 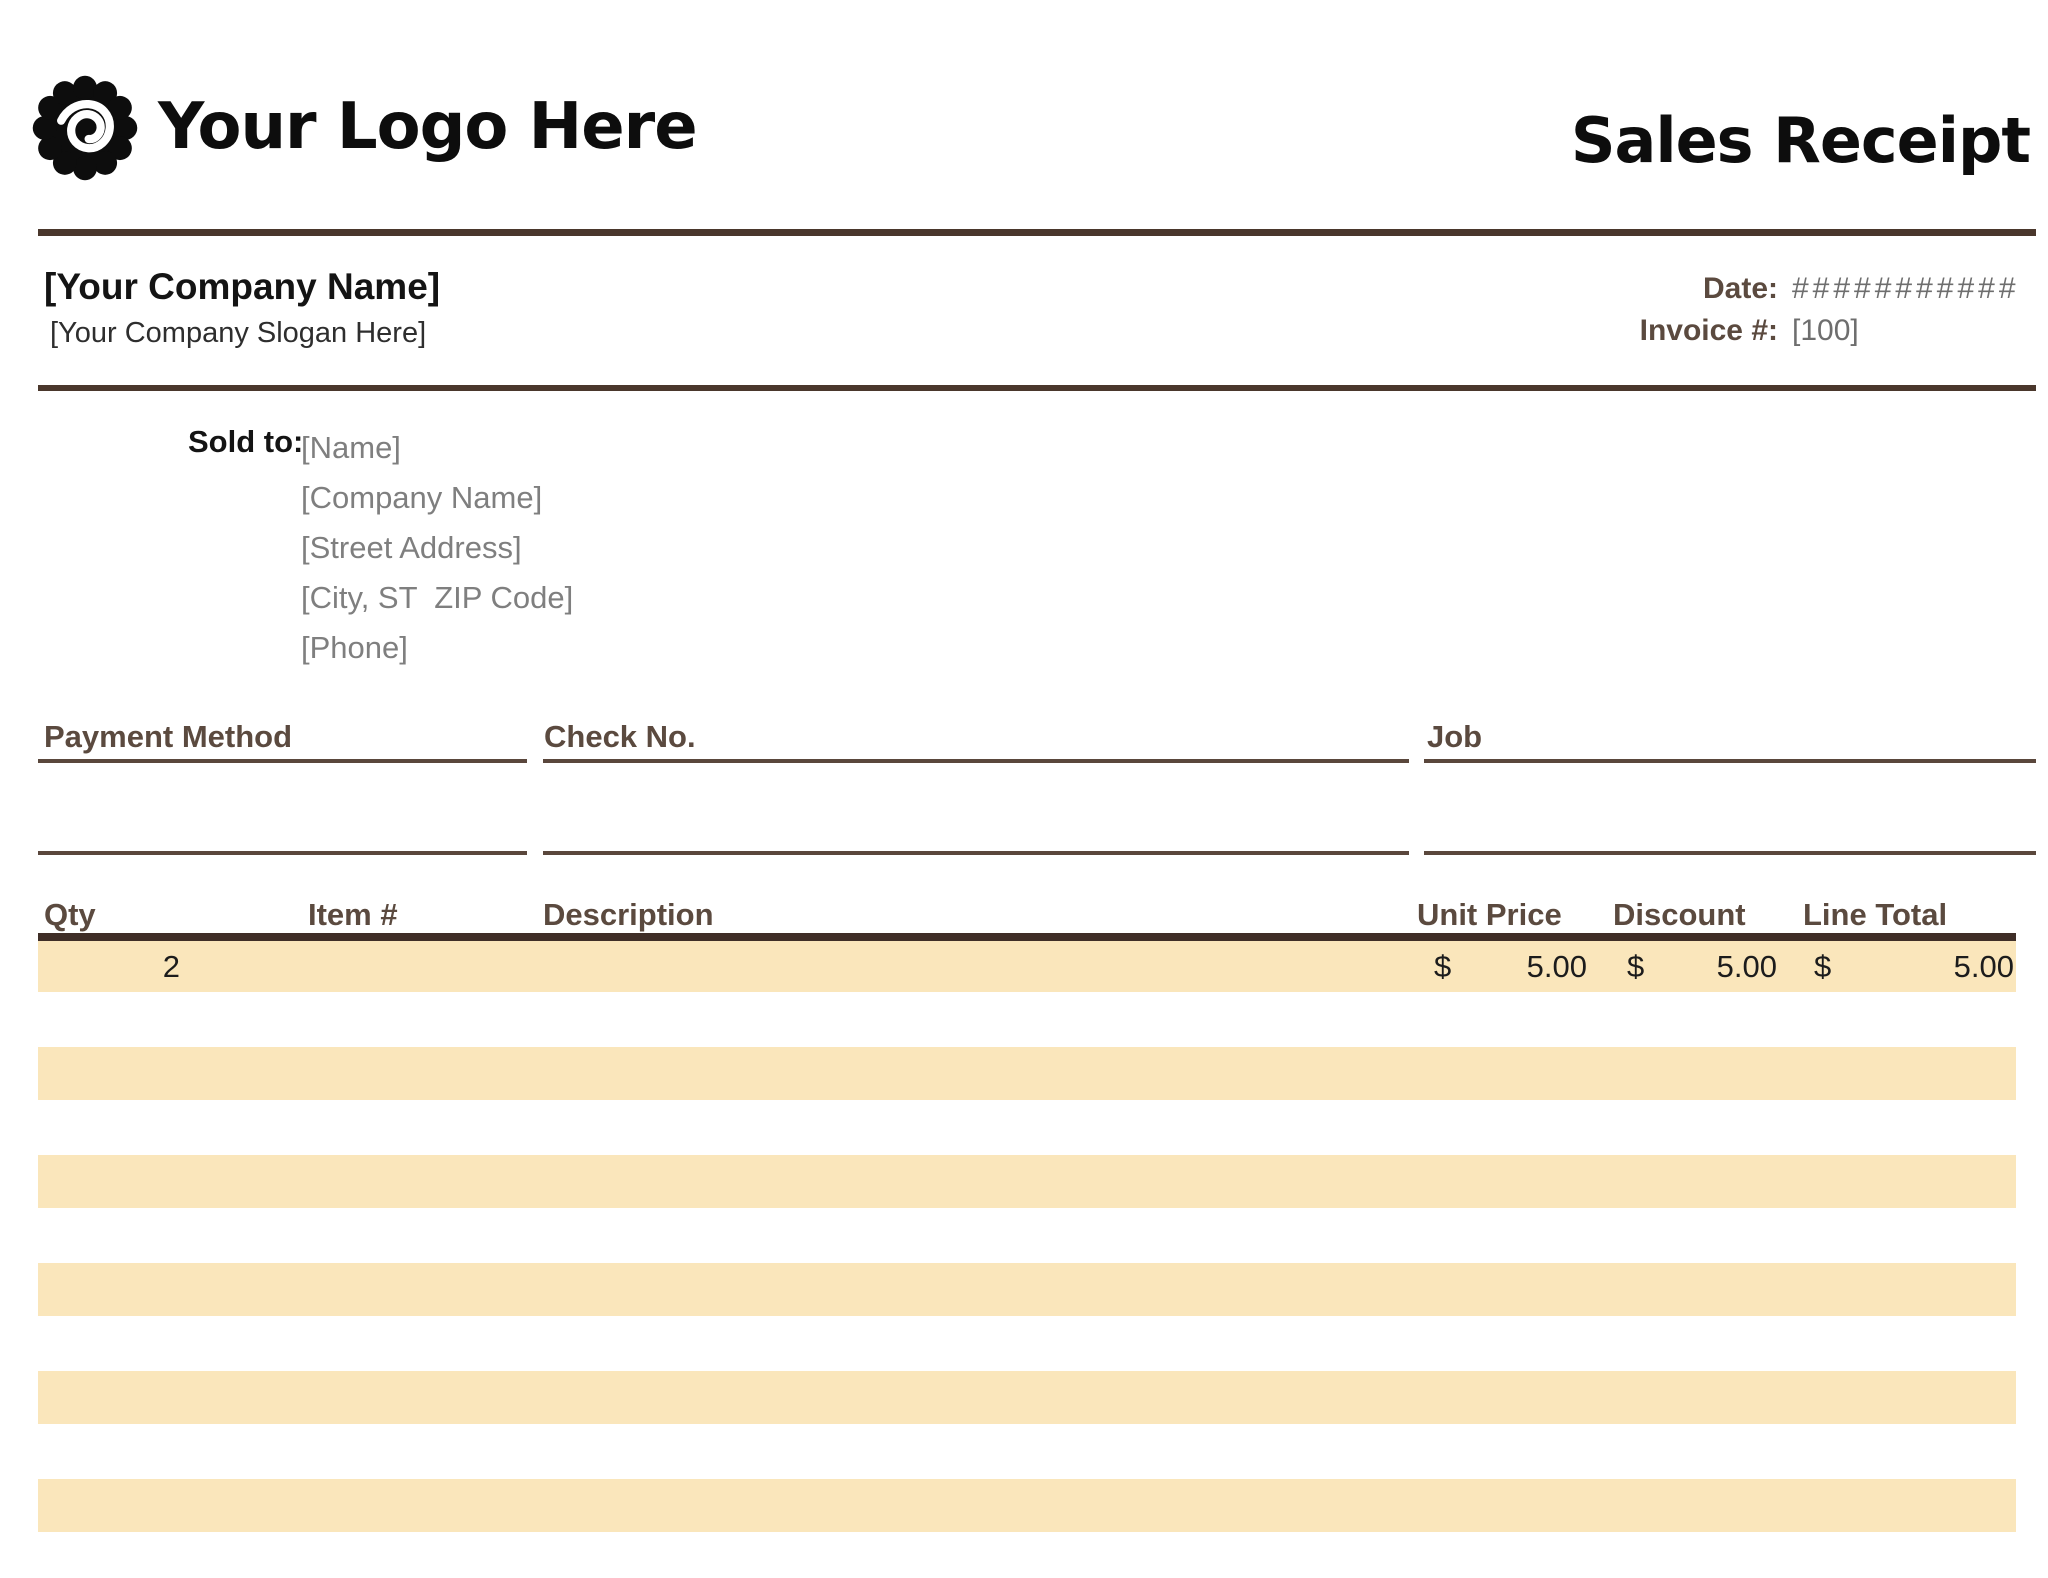 What do you see at coordinates (1730, 761) in the screenshot?
I see `job-underline` at bounding box center [1730, 761].